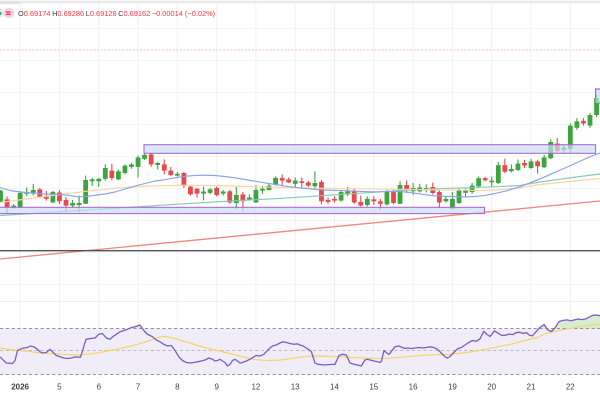  I want to click on svg-text: 20, so click(491, 387).